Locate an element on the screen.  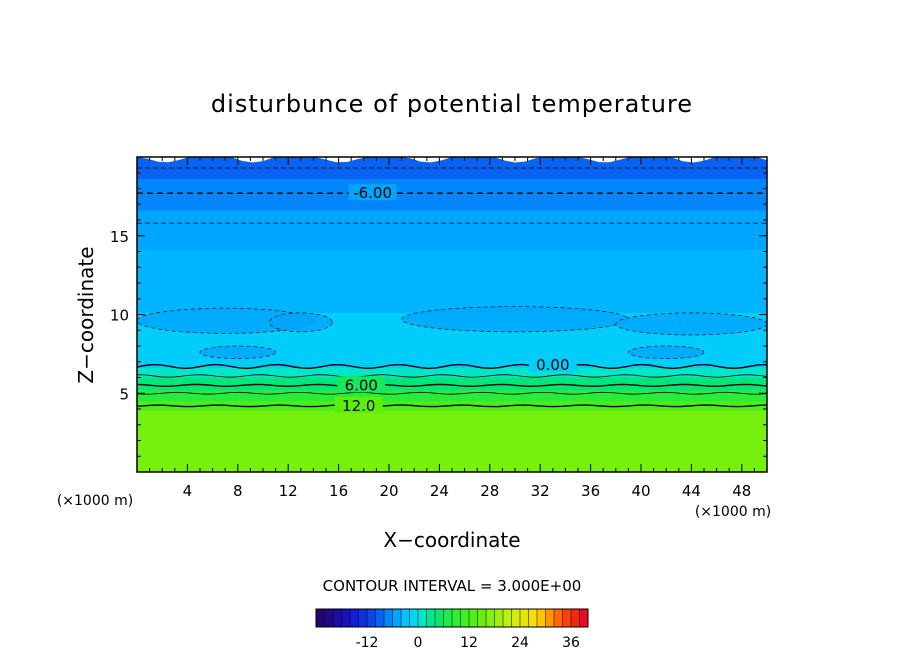
colorbar-tick-label: 12 is located at coordinates (469, 643).